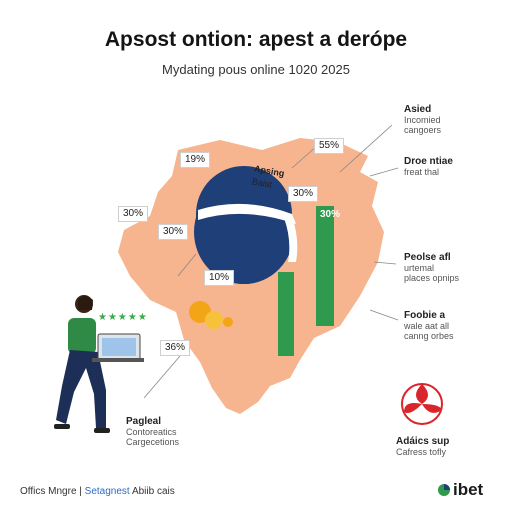 Image resolution: width=512 pixels, height=512 pixels. Describe the element at coordinates (153, 491) in the screenshot. I see `footer-text: Abiib cais` at that location.